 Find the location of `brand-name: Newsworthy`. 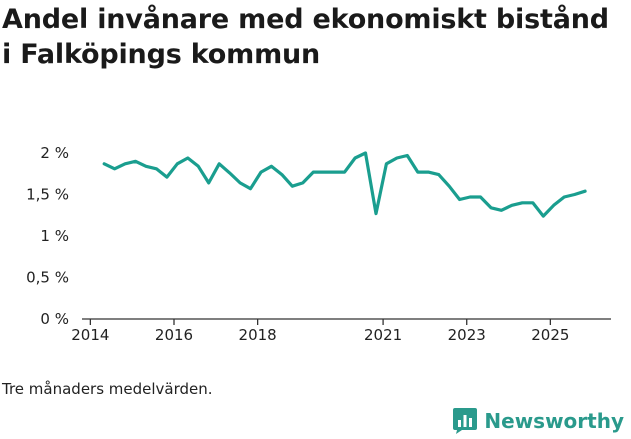

brand-name: Newsworthy is located at coordinates (554, 421).